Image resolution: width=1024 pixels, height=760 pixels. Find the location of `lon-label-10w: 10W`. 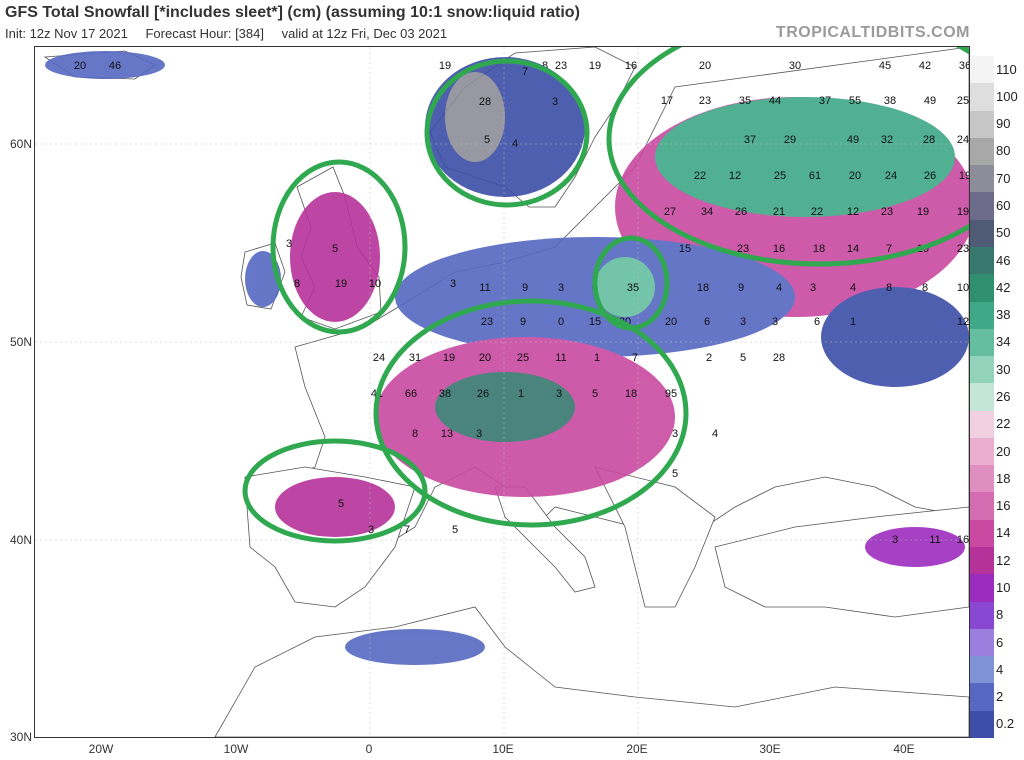

lon-label-10w: 10W is located at coordinates (236, 749).